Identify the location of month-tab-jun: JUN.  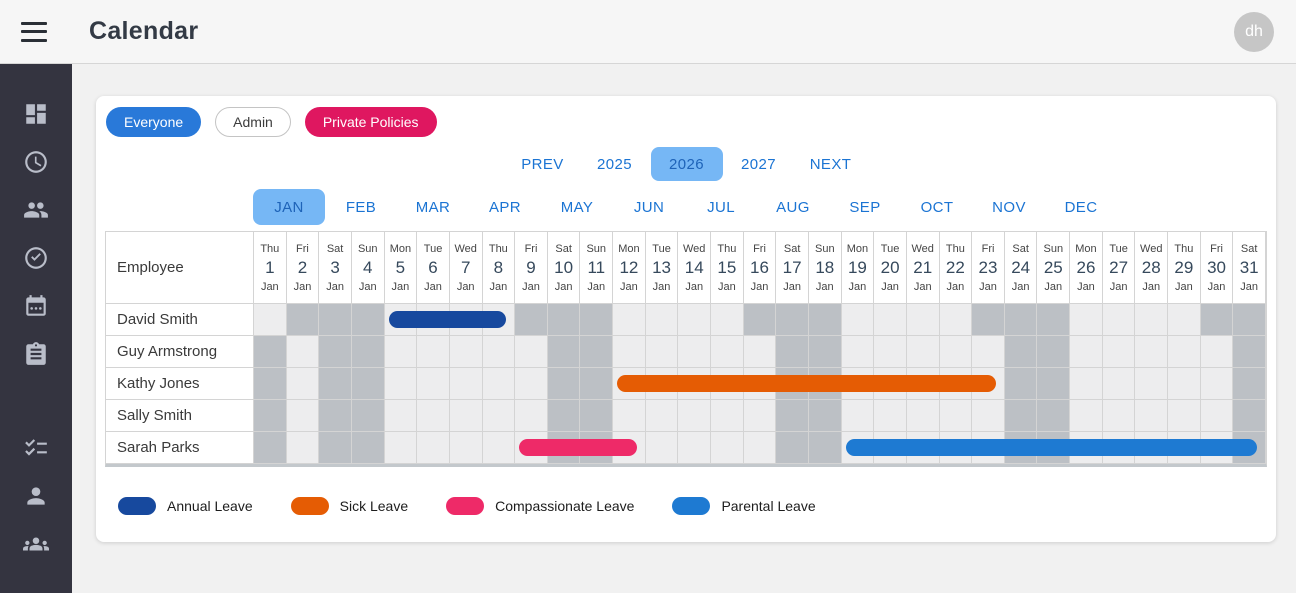
(649, 207).